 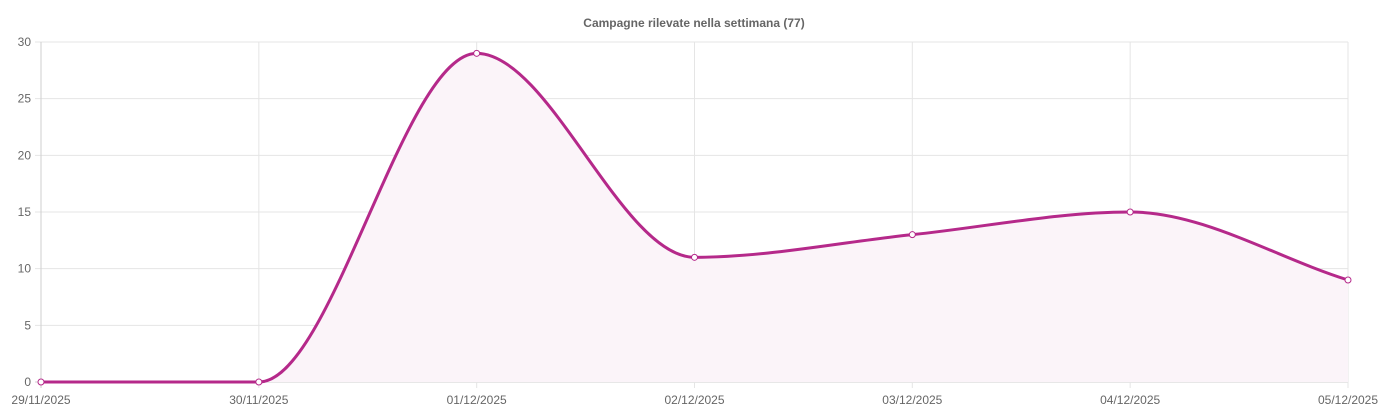 I want to click on chart-title: Campagne rilevate nella settimana (77), so click(x=693, y=23).